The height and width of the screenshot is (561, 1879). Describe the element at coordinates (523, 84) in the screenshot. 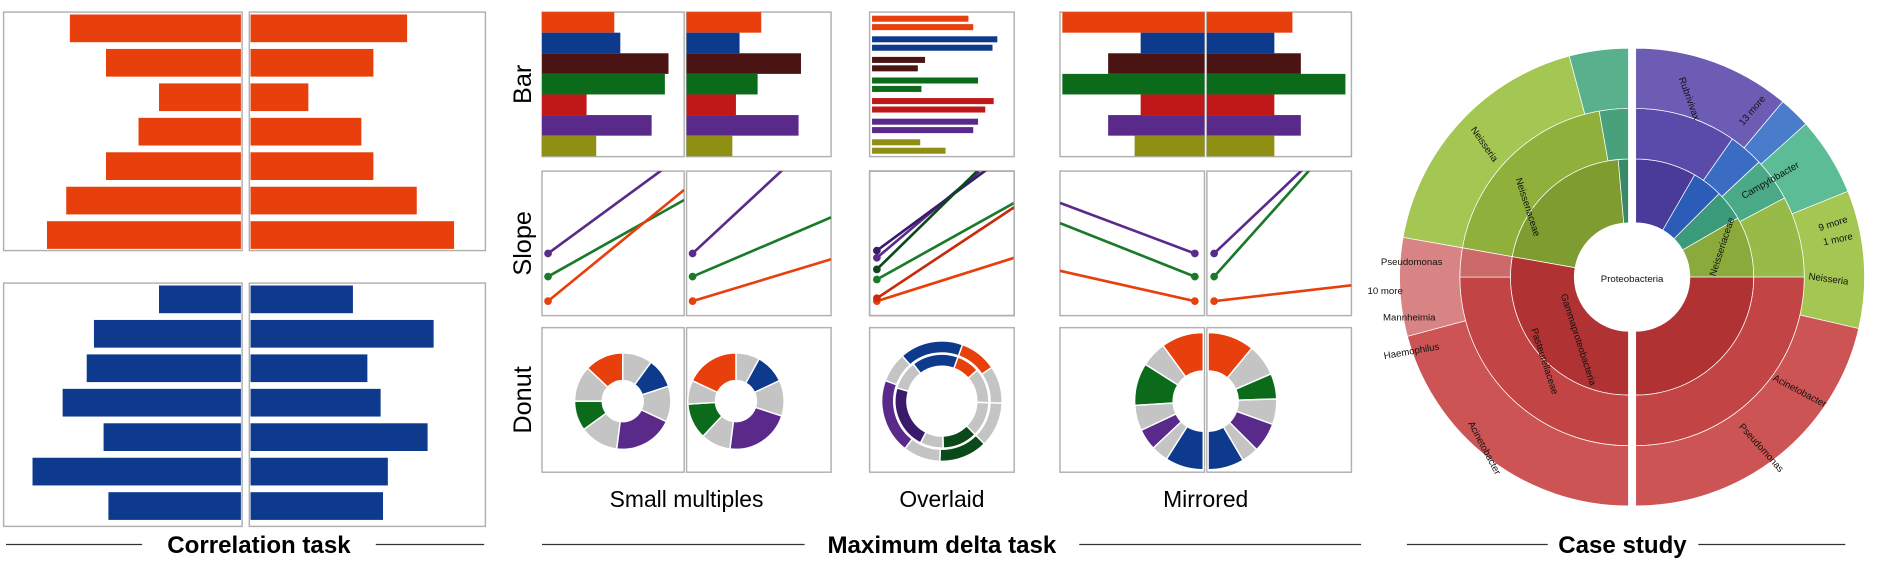

I see `row-label: Bar` at that location.